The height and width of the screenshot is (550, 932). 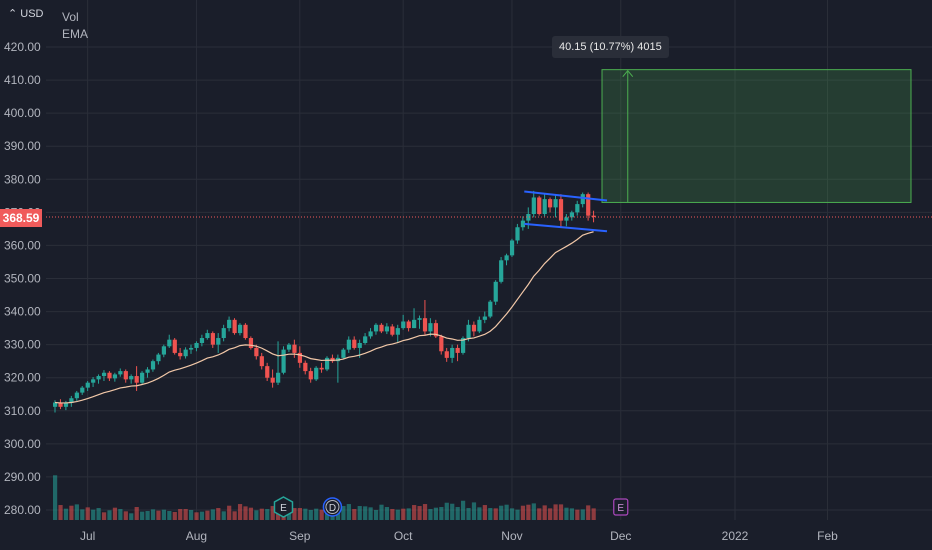 What do you see at coordinates (22, 378) in the screenshot?
I see `y-tick-label: 320.00` at bounding box center [22, 378].